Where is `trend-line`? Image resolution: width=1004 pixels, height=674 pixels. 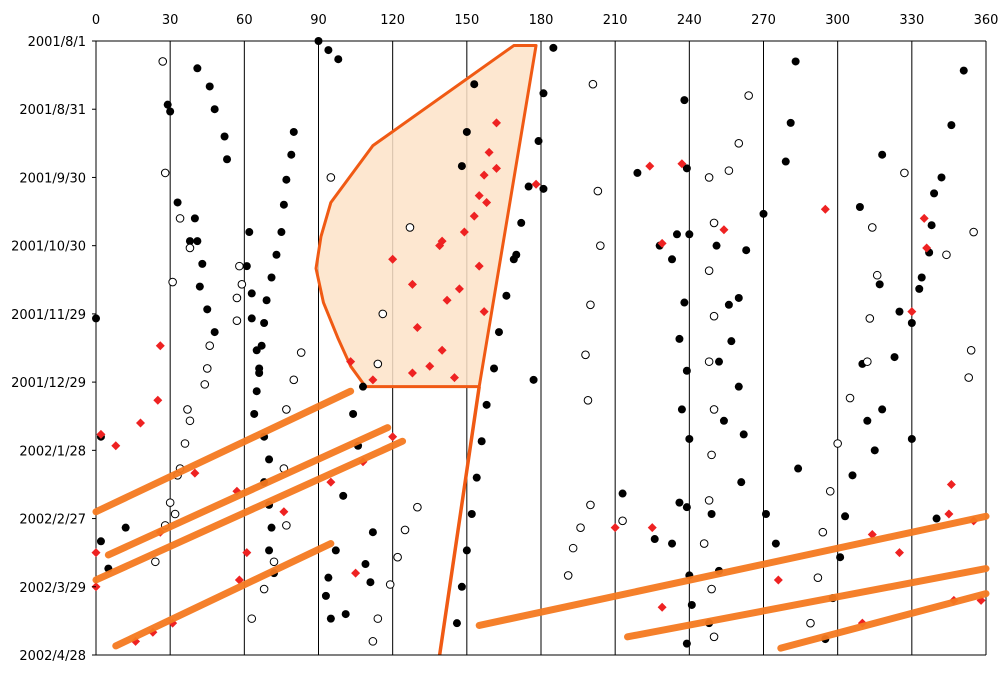 trend-line is located at coordinates (732, 570).